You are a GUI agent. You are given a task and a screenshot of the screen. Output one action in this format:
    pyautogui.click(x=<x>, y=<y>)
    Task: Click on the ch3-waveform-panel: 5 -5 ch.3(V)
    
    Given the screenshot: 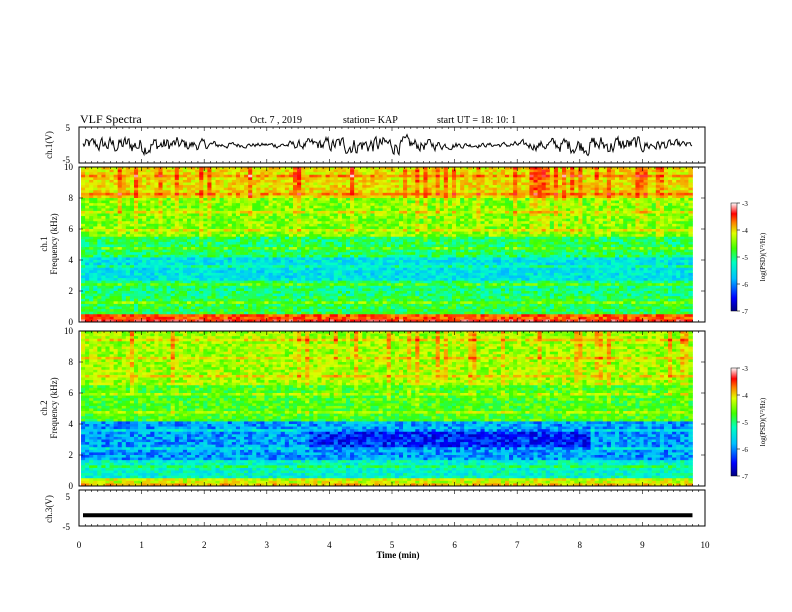 What is the action you would take?
    pyautogui.click(x=375, y=510)
    